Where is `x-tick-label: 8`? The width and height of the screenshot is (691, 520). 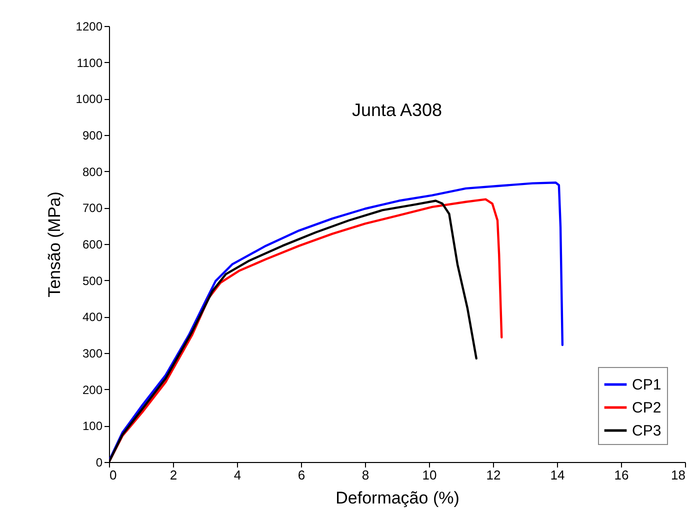 x-tick-label: 8 is located at coordinates (366, 475).